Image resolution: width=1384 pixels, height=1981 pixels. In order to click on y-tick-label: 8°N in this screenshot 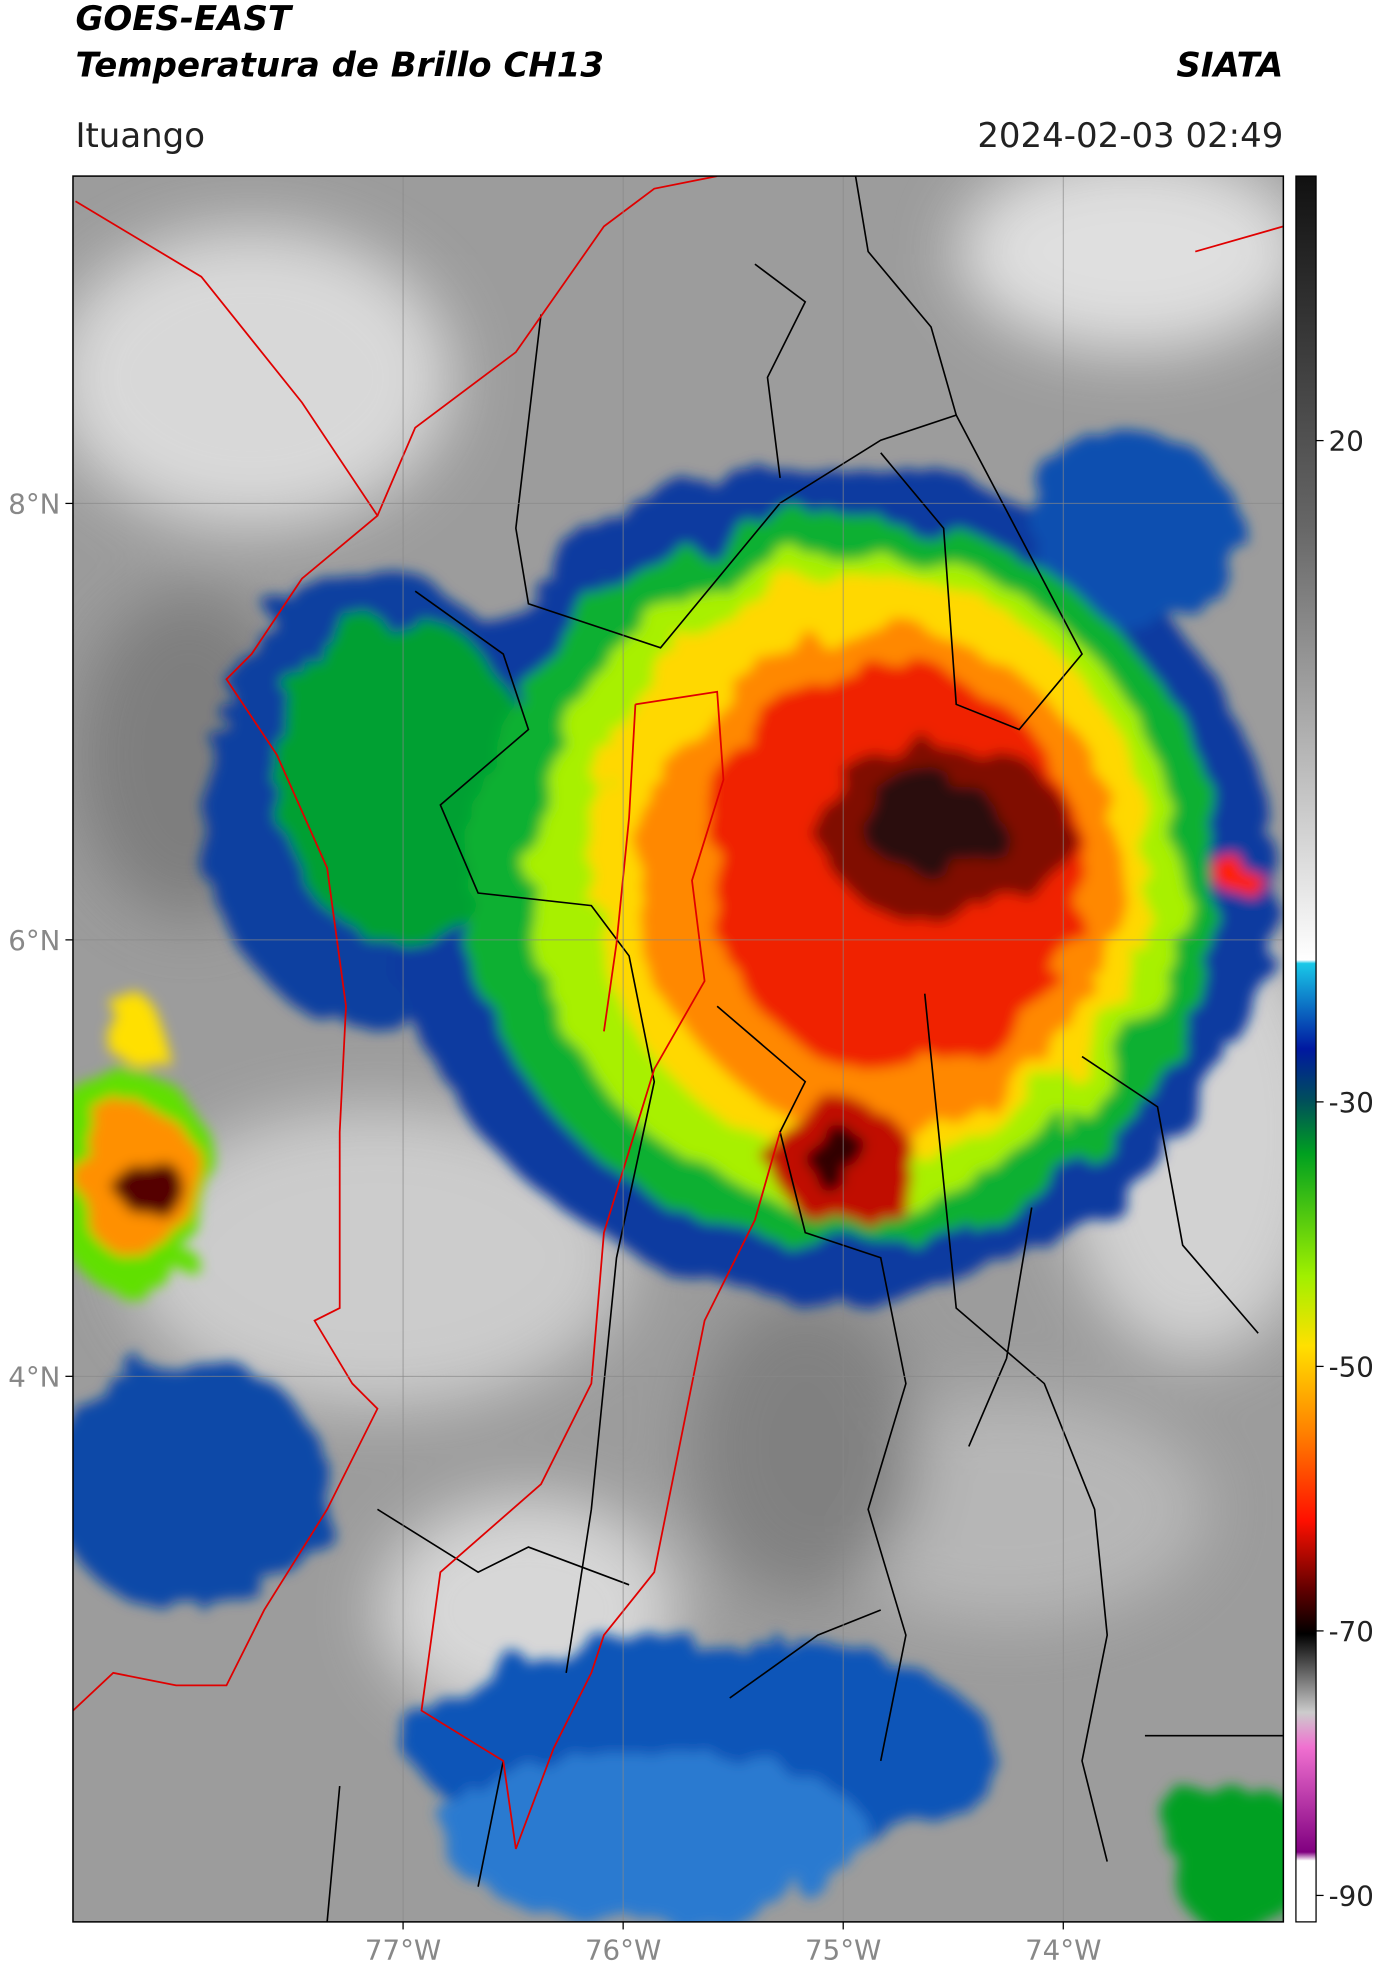, I will do `click(34, 503)`.